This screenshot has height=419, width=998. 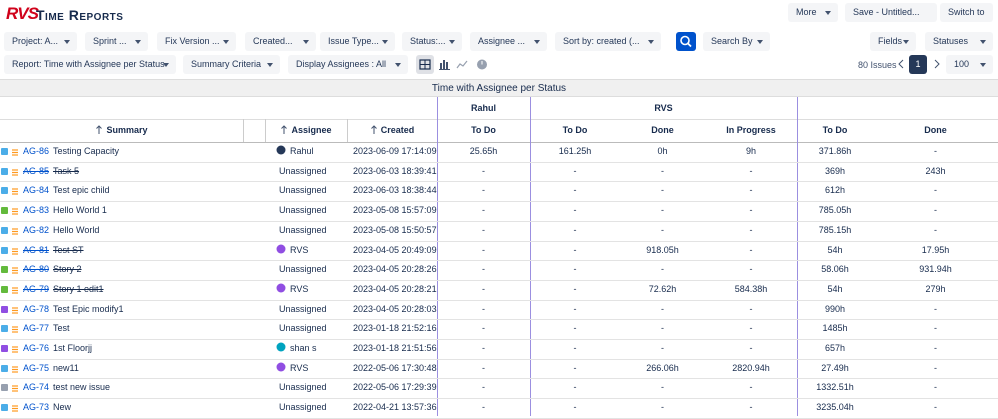 I want to click on display-assignees: Display Assignees : All, so click(x=348, y=64).